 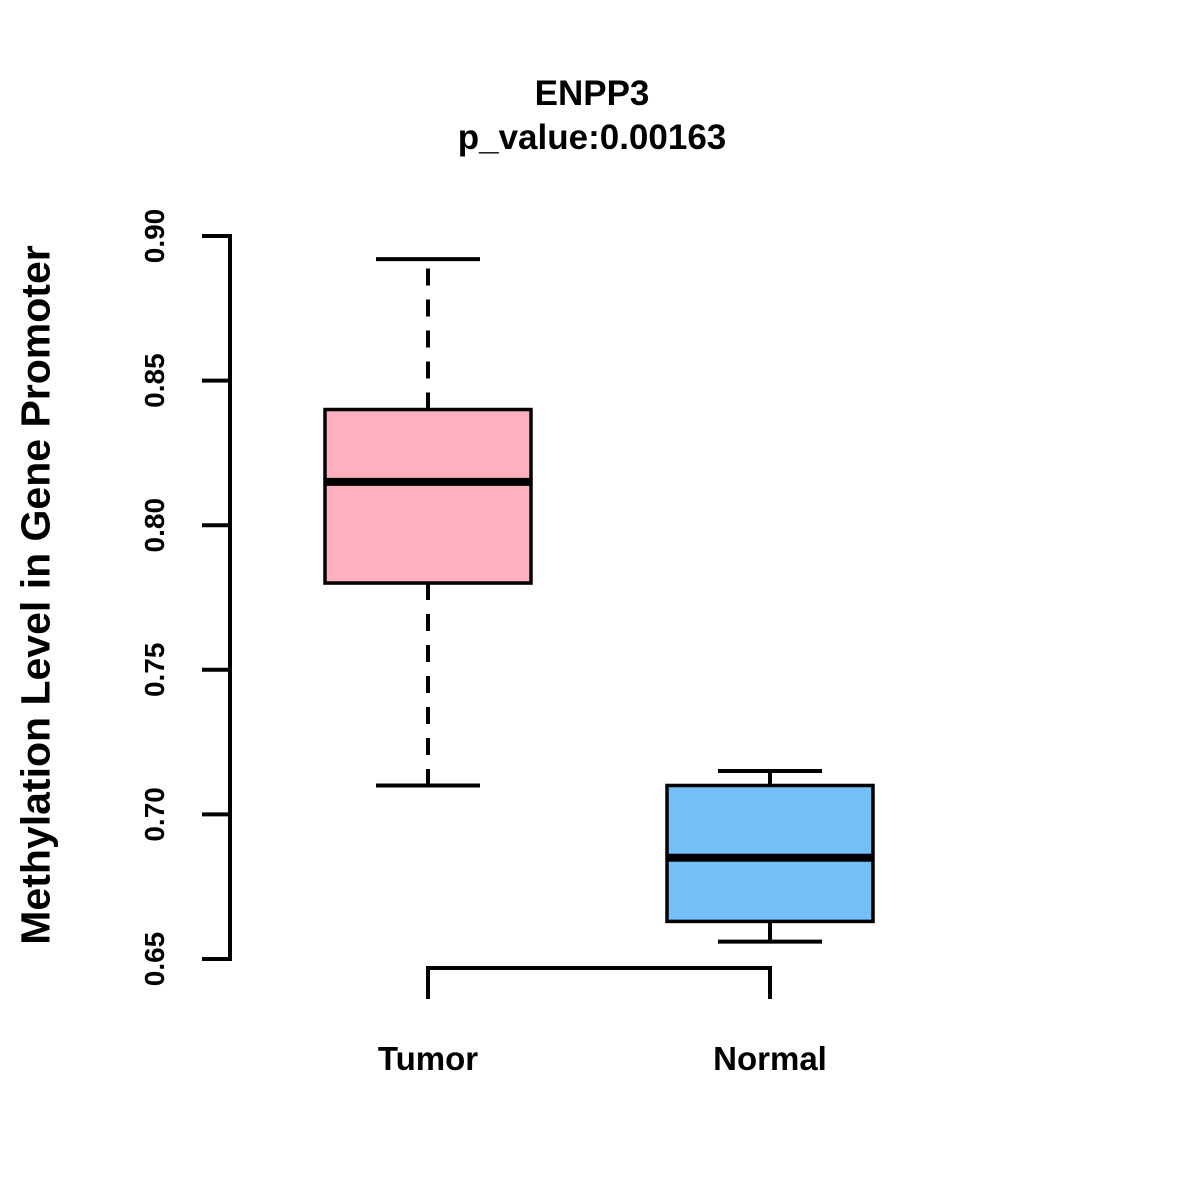 What do you see at coordinates (154, 959) in the screenshot?
I see `y-tick-label: 0.65` at bounding box center [154, 959].